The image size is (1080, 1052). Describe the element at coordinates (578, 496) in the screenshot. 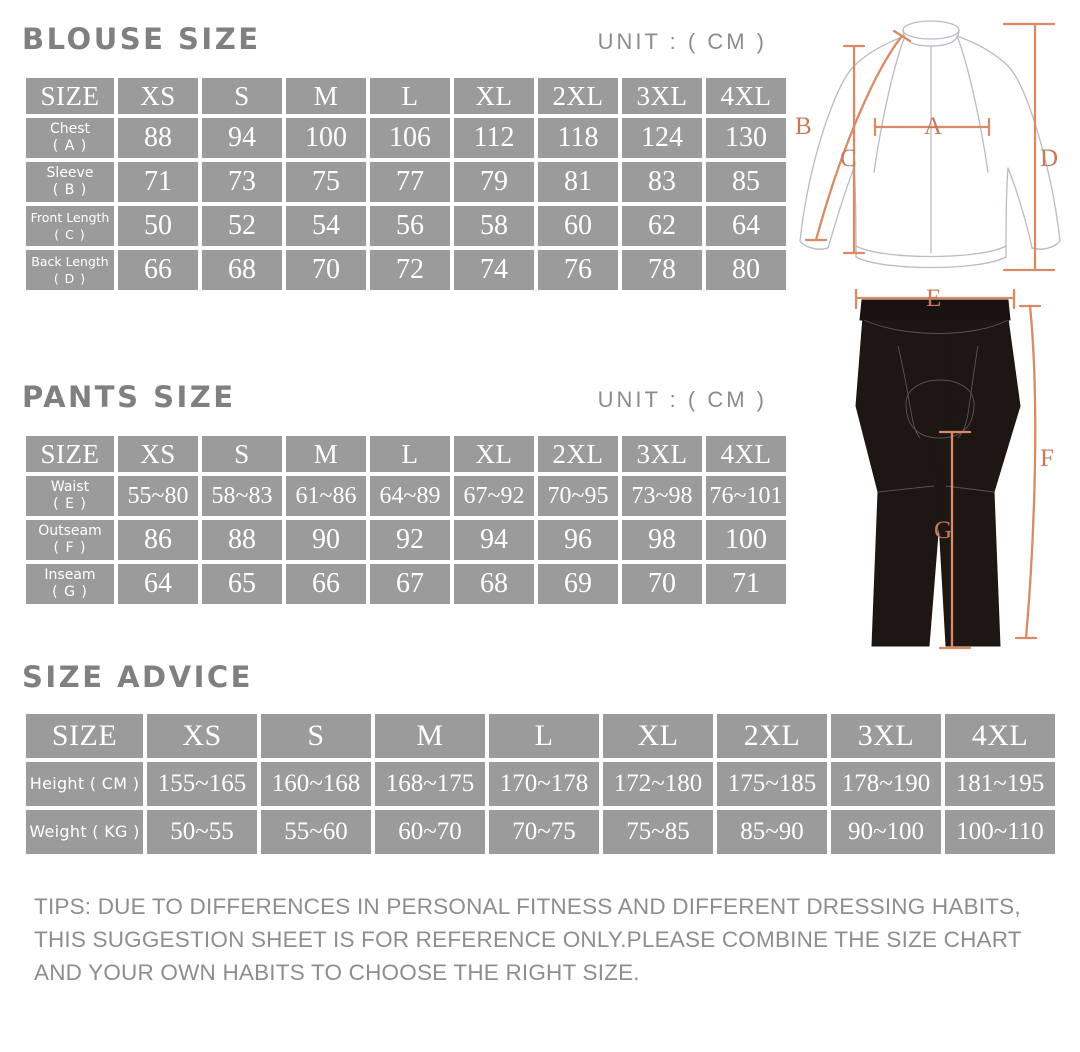

I see `cell-waist-2xl: 70~95` at that location.